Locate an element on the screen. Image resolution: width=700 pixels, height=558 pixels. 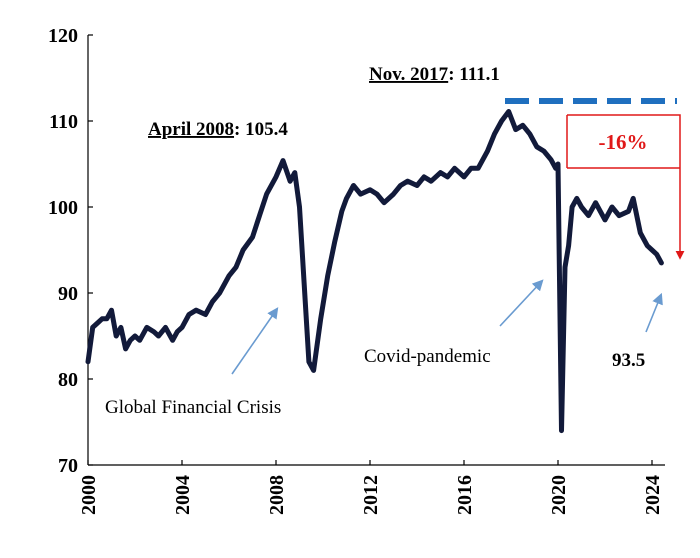
x-tick-label: 2000 is located at coordinates (89, 495).